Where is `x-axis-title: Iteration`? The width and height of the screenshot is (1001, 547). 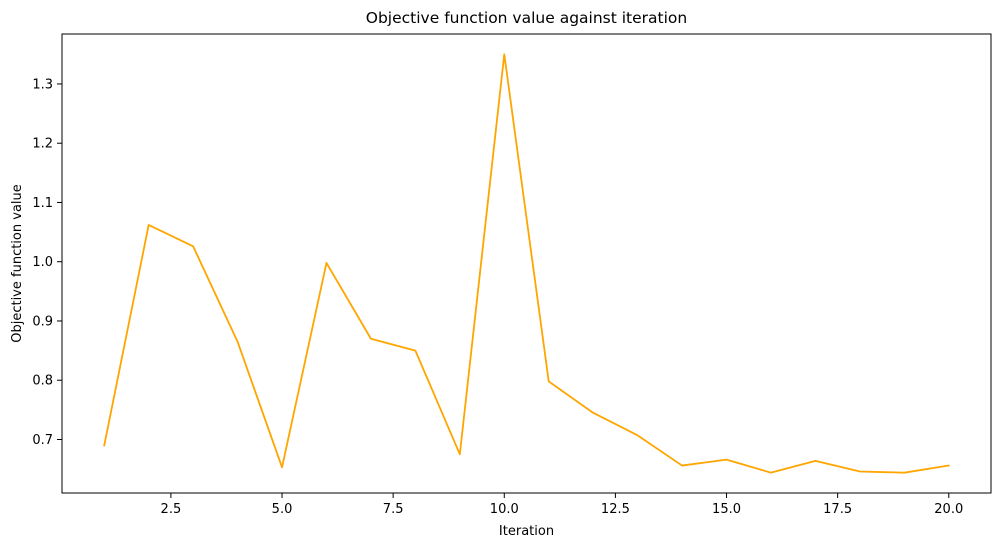
x-axis-title: Iteration is located at coordinates (526, 531).